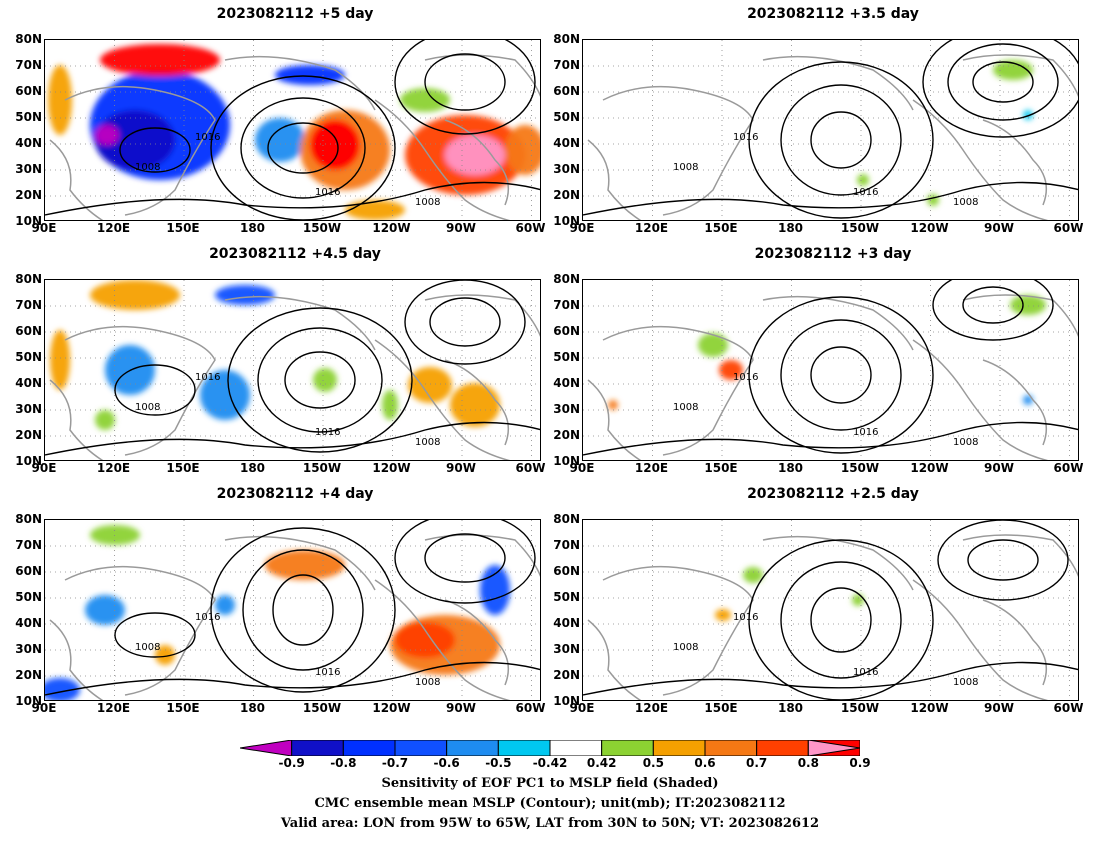 This screenshot has height=850, width=1100. What do you see at coordinates (999, 228) in the screenshot?
I see `lon-tick-label: 90W` at bounding box center [999, 228].